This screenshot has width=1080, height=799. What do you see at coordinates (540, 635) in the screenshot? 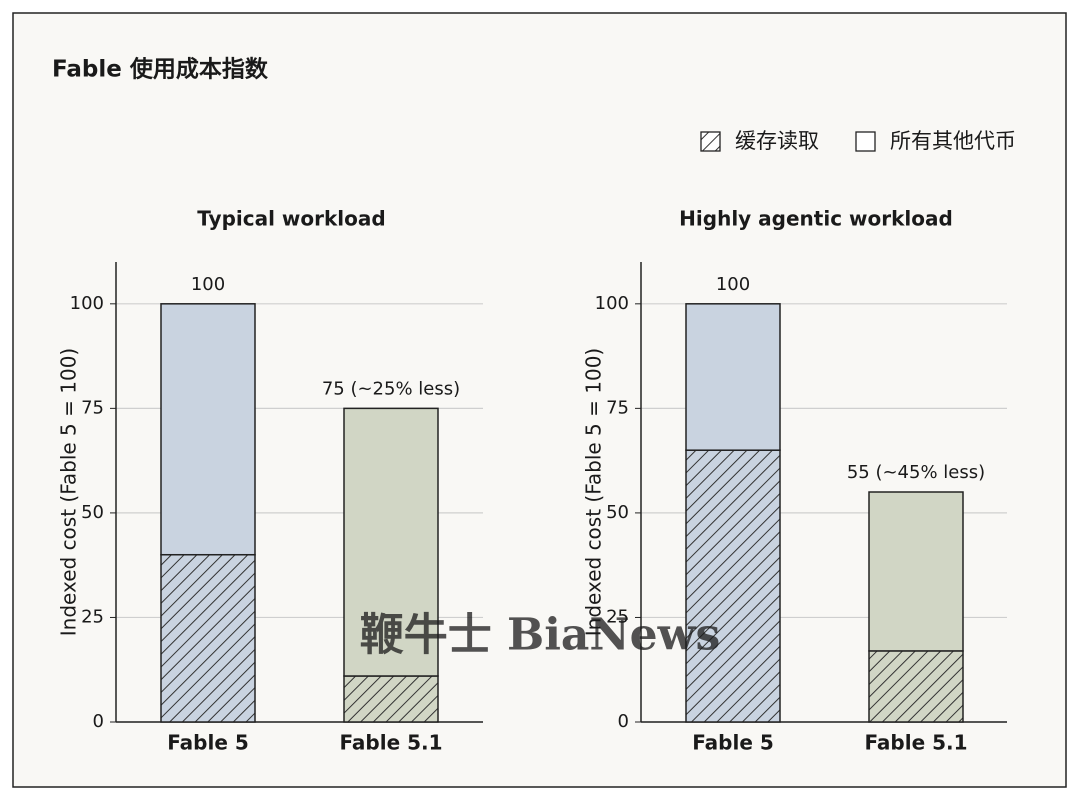
I see `watermark: 鞭牛士 BiaNews` at bounding box center [540, 635].